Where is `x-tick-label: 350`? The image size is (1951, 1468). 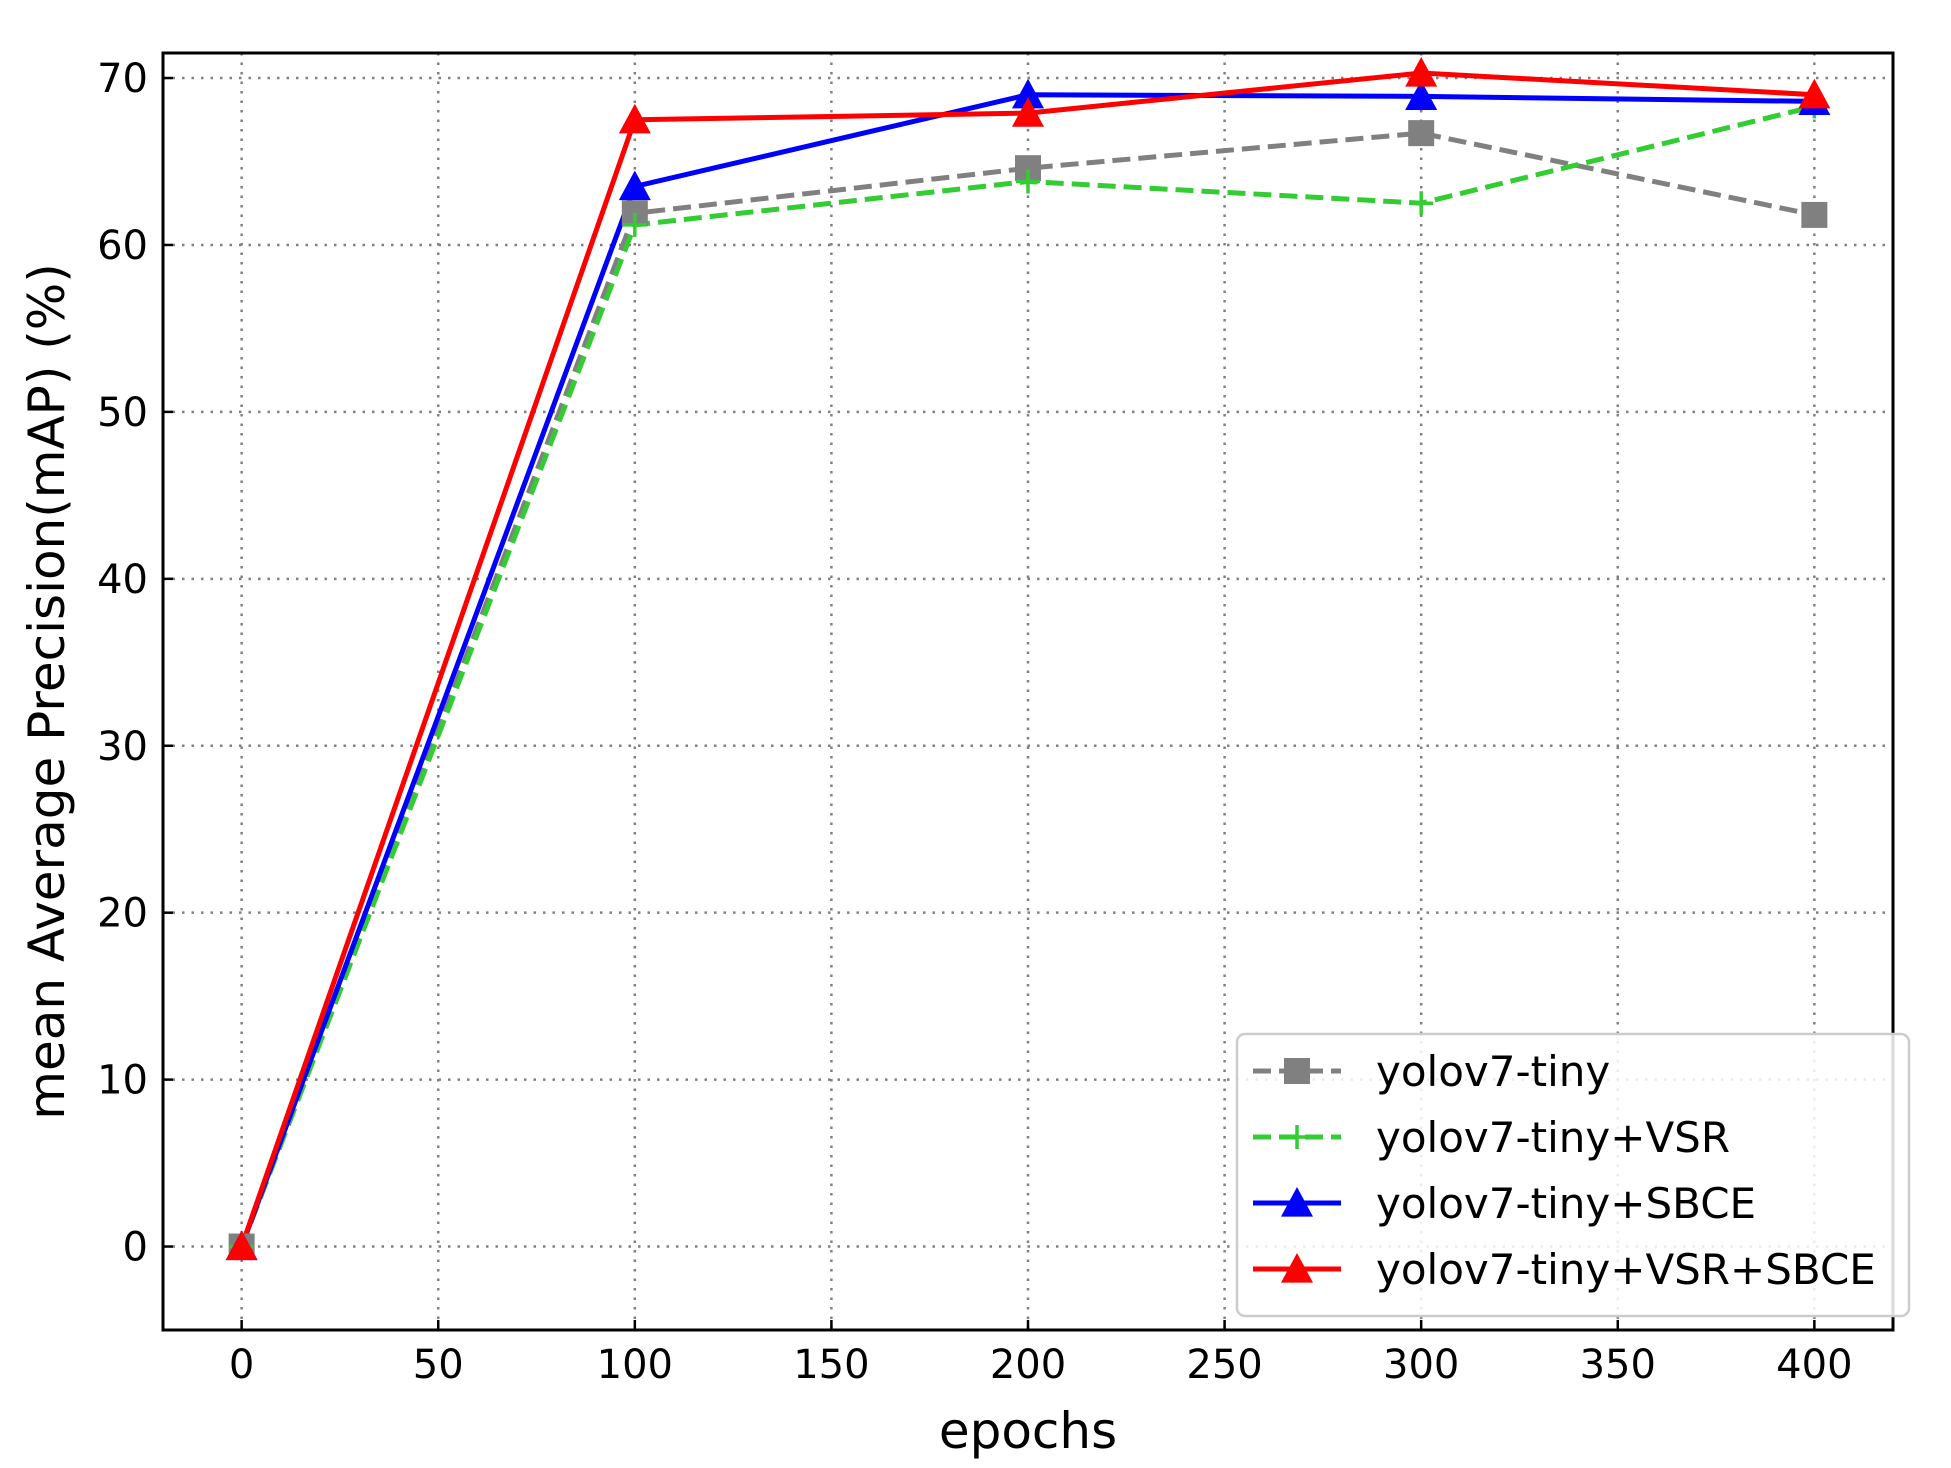 x-tick-label: 350 is located at coordinates (1618, 1365).